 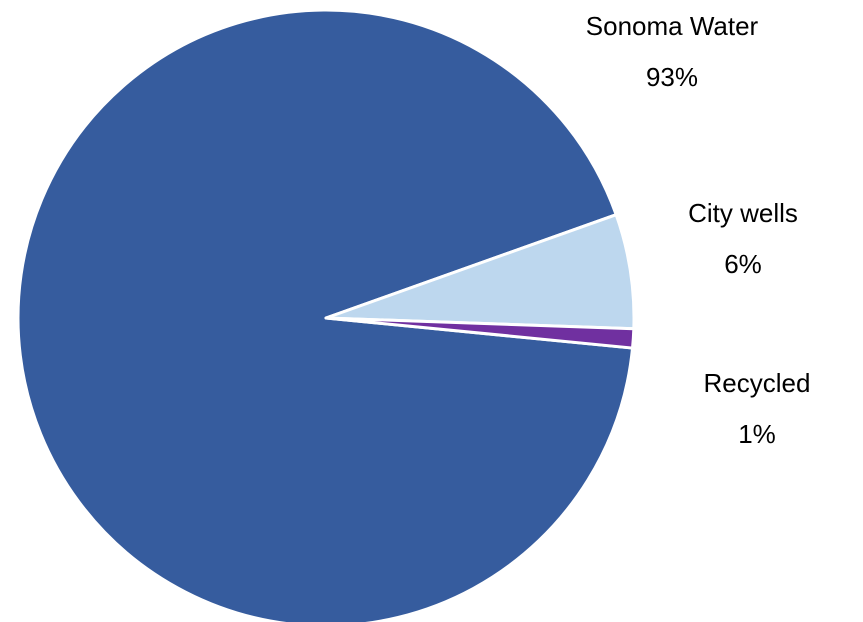 I want to click on slice-label: Recycled, so click(x=757, y=383).